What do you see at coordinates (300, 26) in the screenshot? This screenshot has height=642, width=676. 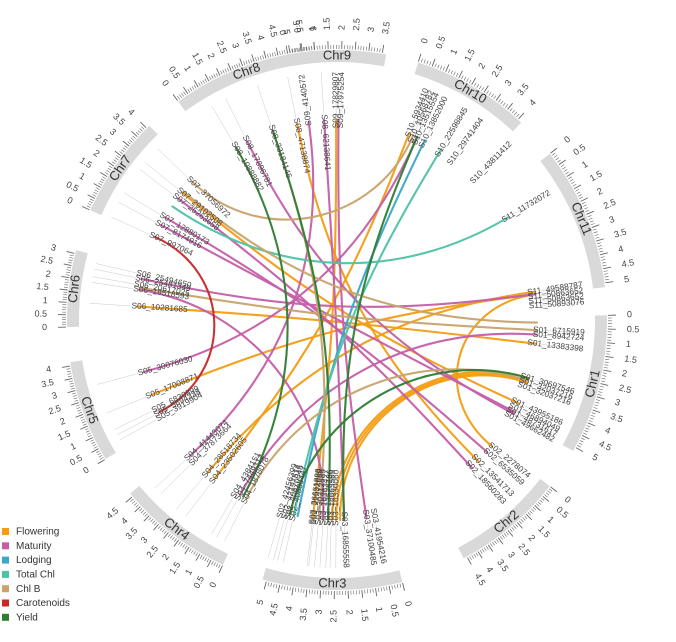 I see `tick-label: 5.5` at bounding box center [300, 26].